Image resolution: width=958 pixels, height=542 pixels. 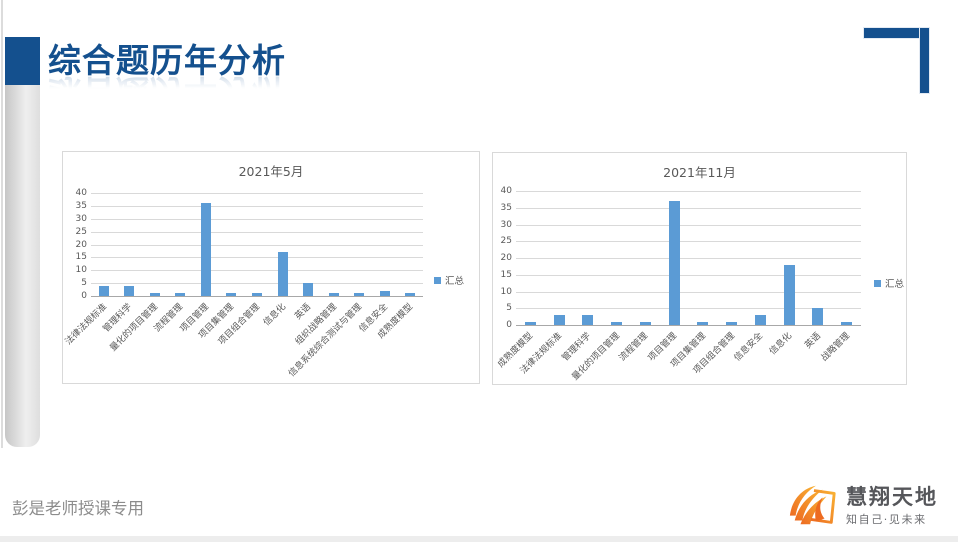 I want to click on bottom-strip, so click(x=479, y=539).